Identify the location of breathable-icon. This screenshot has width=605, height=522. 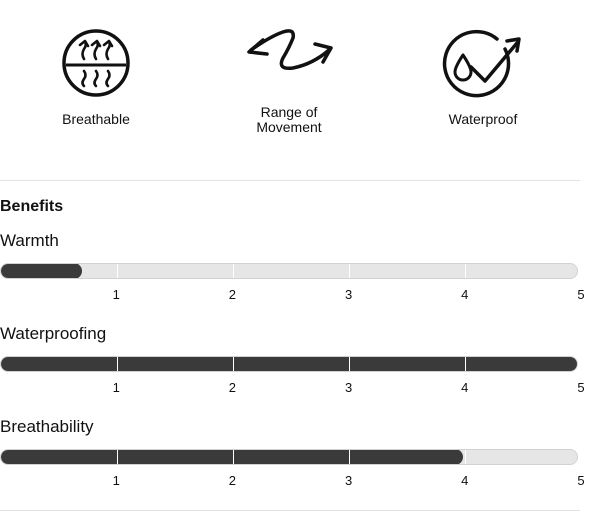
(96, 63).